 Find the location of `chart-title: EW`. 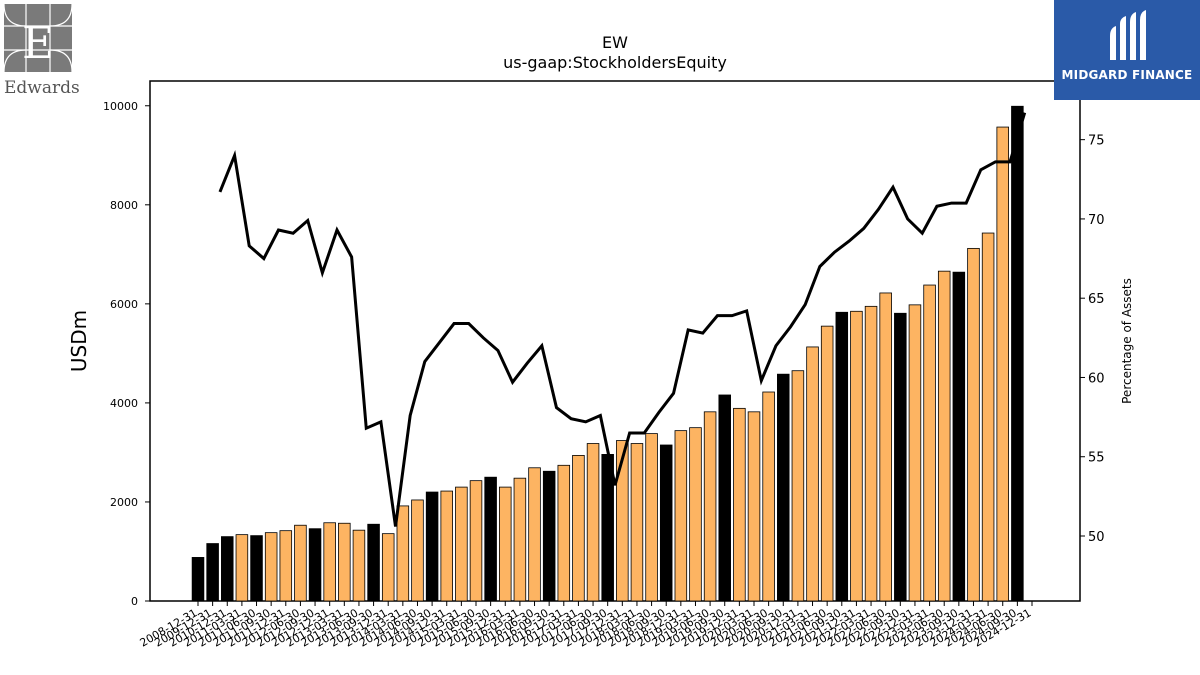

chart-title: EW is located at coordinates (615, 42).